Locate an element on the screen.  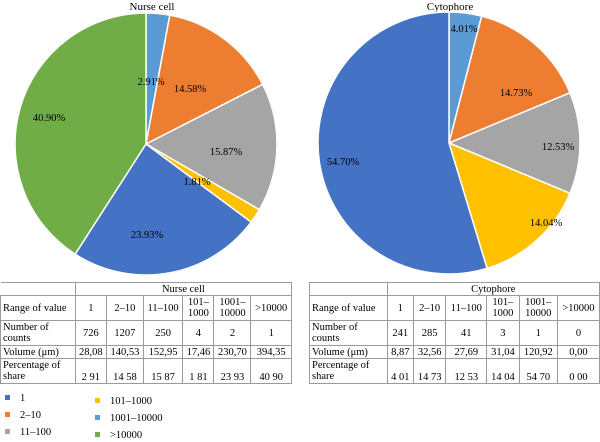
data-label: 14.04% is located at coordinates (546, 223).